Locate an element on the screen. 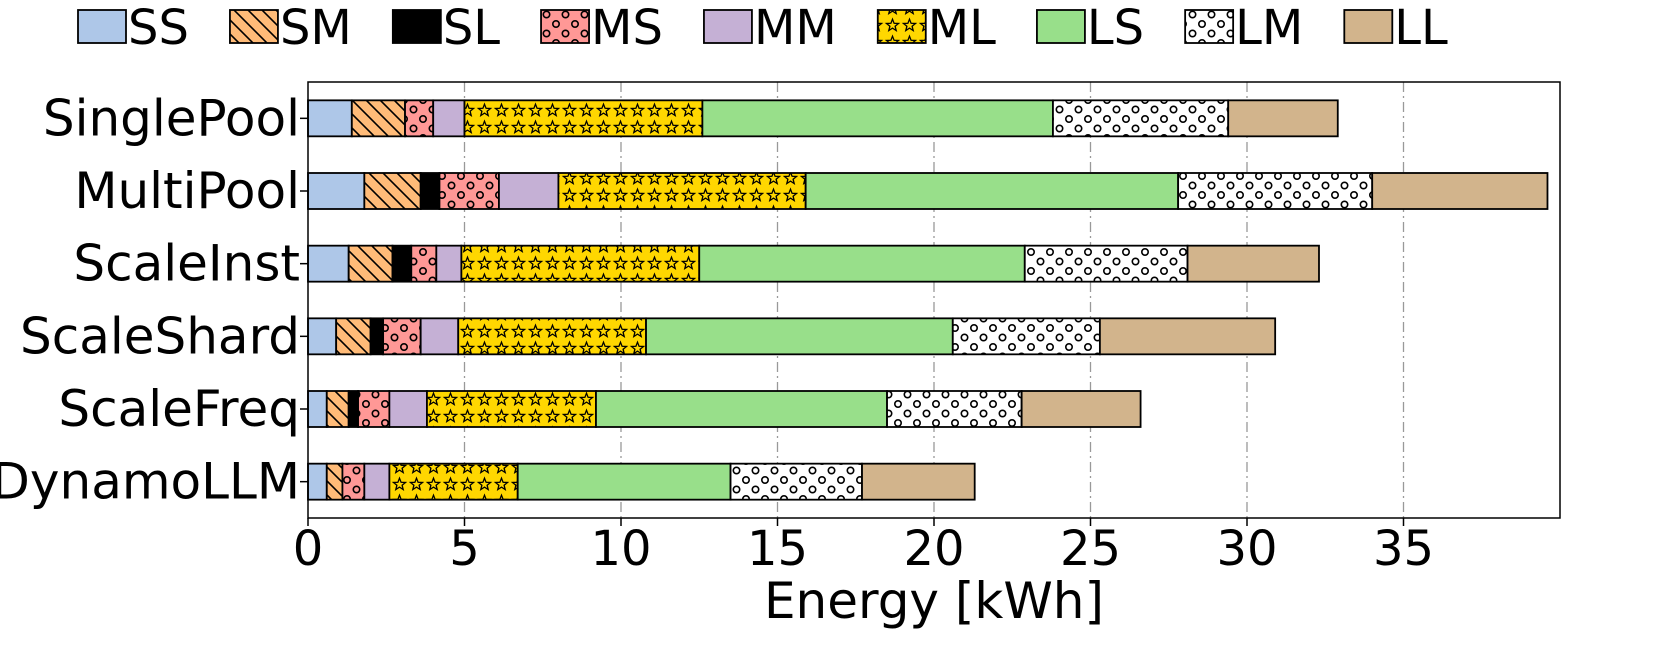 This screenshot has height=665, width=1660. bar-scalefreq-sm-hatch is located at coordinates (337, 409).